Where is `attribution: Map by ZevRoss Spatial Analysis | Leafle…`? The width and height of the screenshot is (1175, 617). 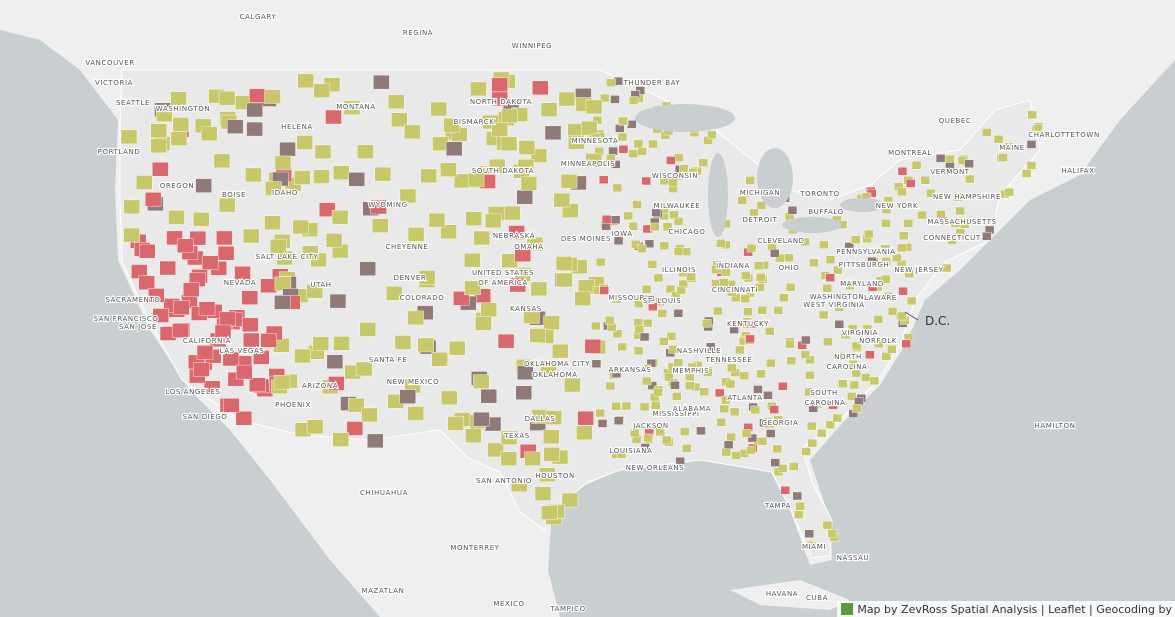 attribution: Map by ZevRoss Spatial Analysis | Leafle… is located at coordinates (1006, 609).